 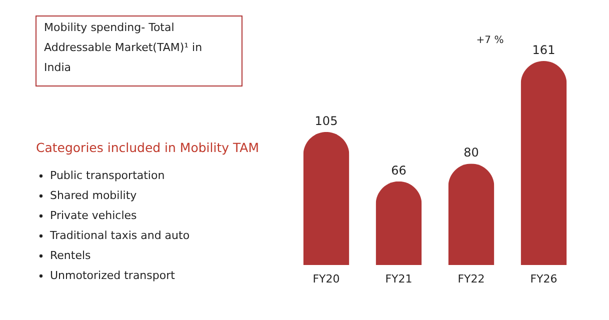 What do you see at coordinates (119, 235) in the screenshot?
I see `text: Traditional taxis and auto` at bounding box center [119, 235].